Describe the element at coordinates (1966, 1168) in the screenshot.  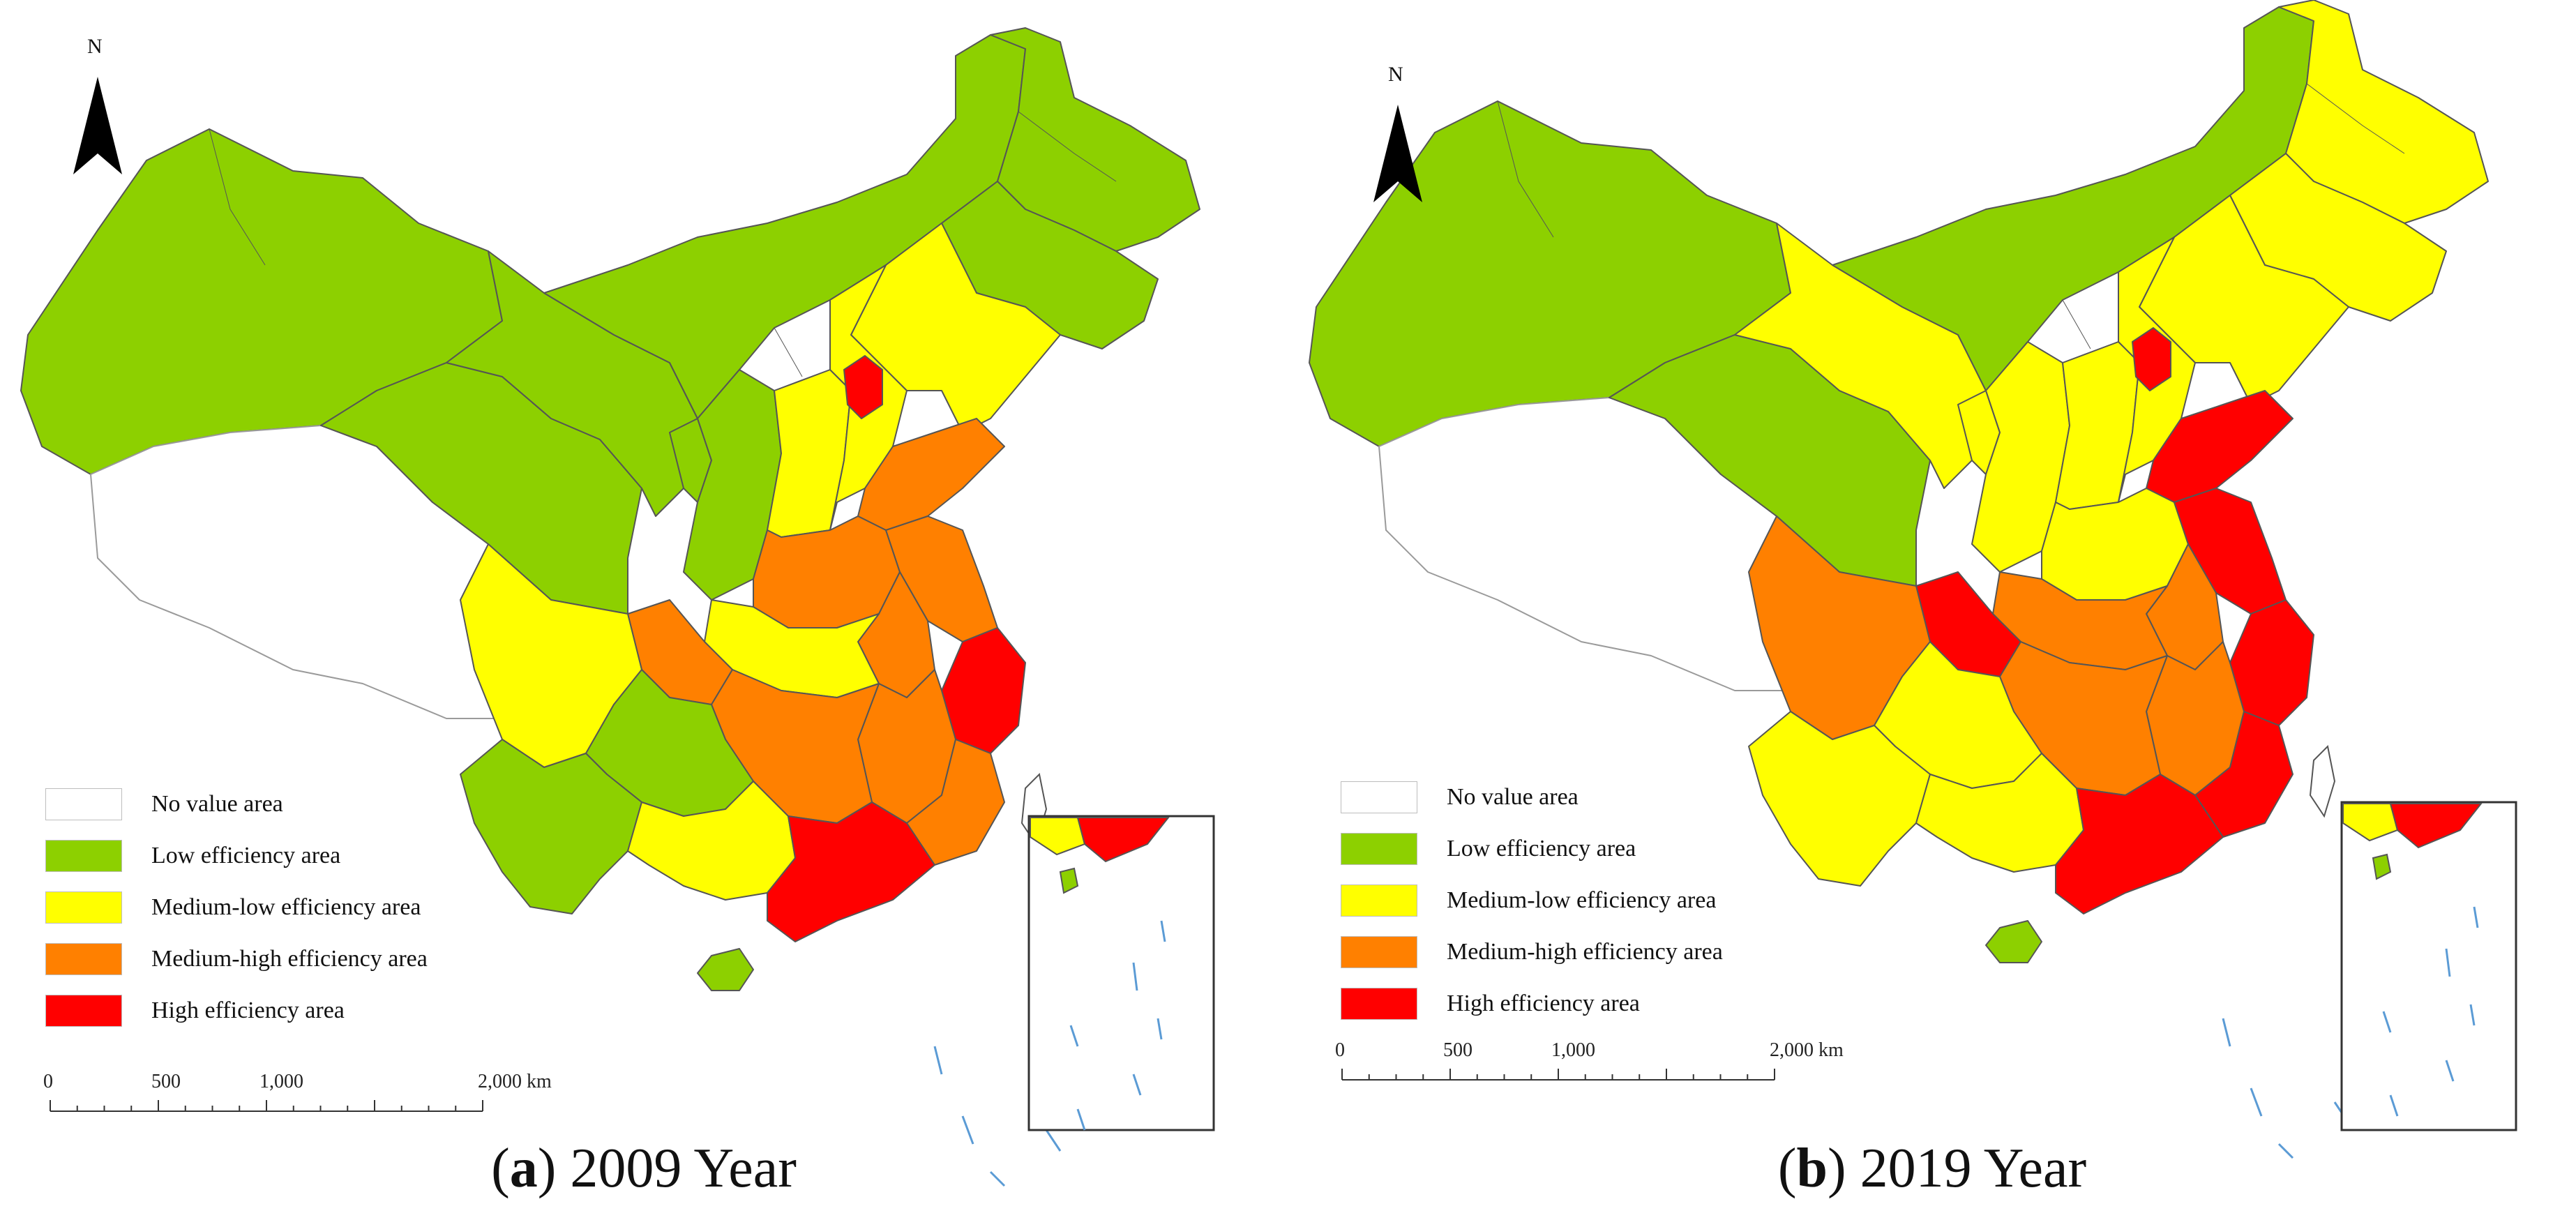
I see `caption-text: 2019 Year` at that location.